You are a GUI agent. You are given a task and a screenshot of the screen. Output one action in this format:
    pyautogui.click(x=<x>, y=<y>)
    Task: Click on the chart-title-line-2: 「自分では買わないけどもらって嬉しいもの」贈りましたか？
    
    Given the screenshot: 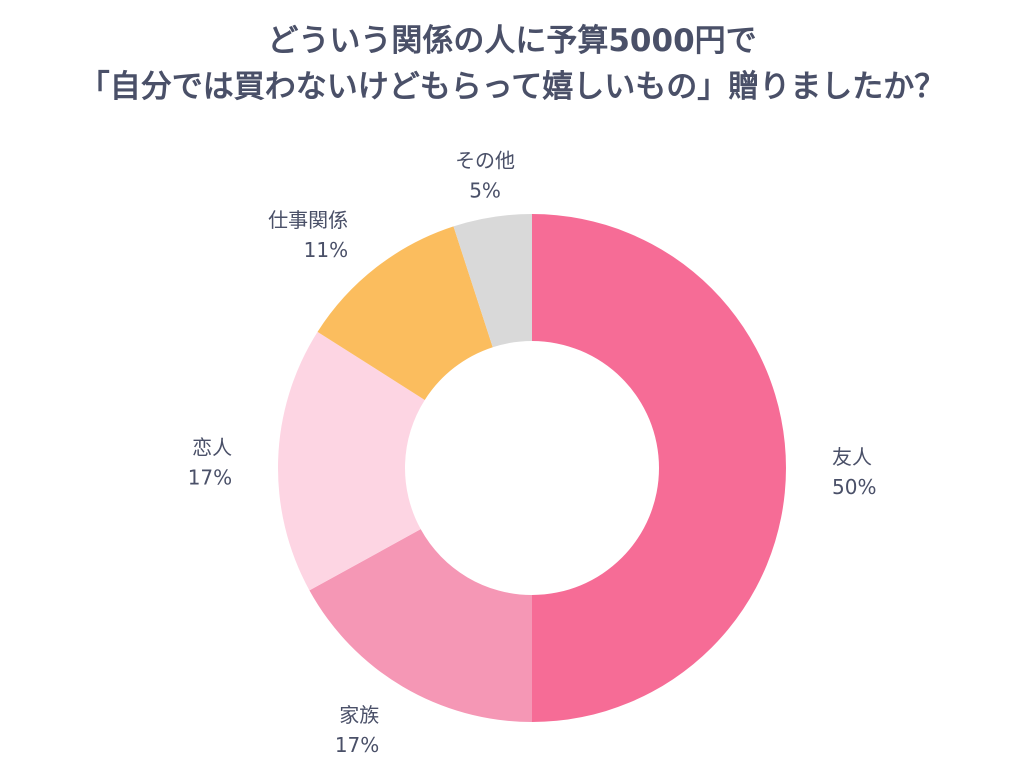 What is the action you would take?
    pyautogui.click(x=512, y=87)
    